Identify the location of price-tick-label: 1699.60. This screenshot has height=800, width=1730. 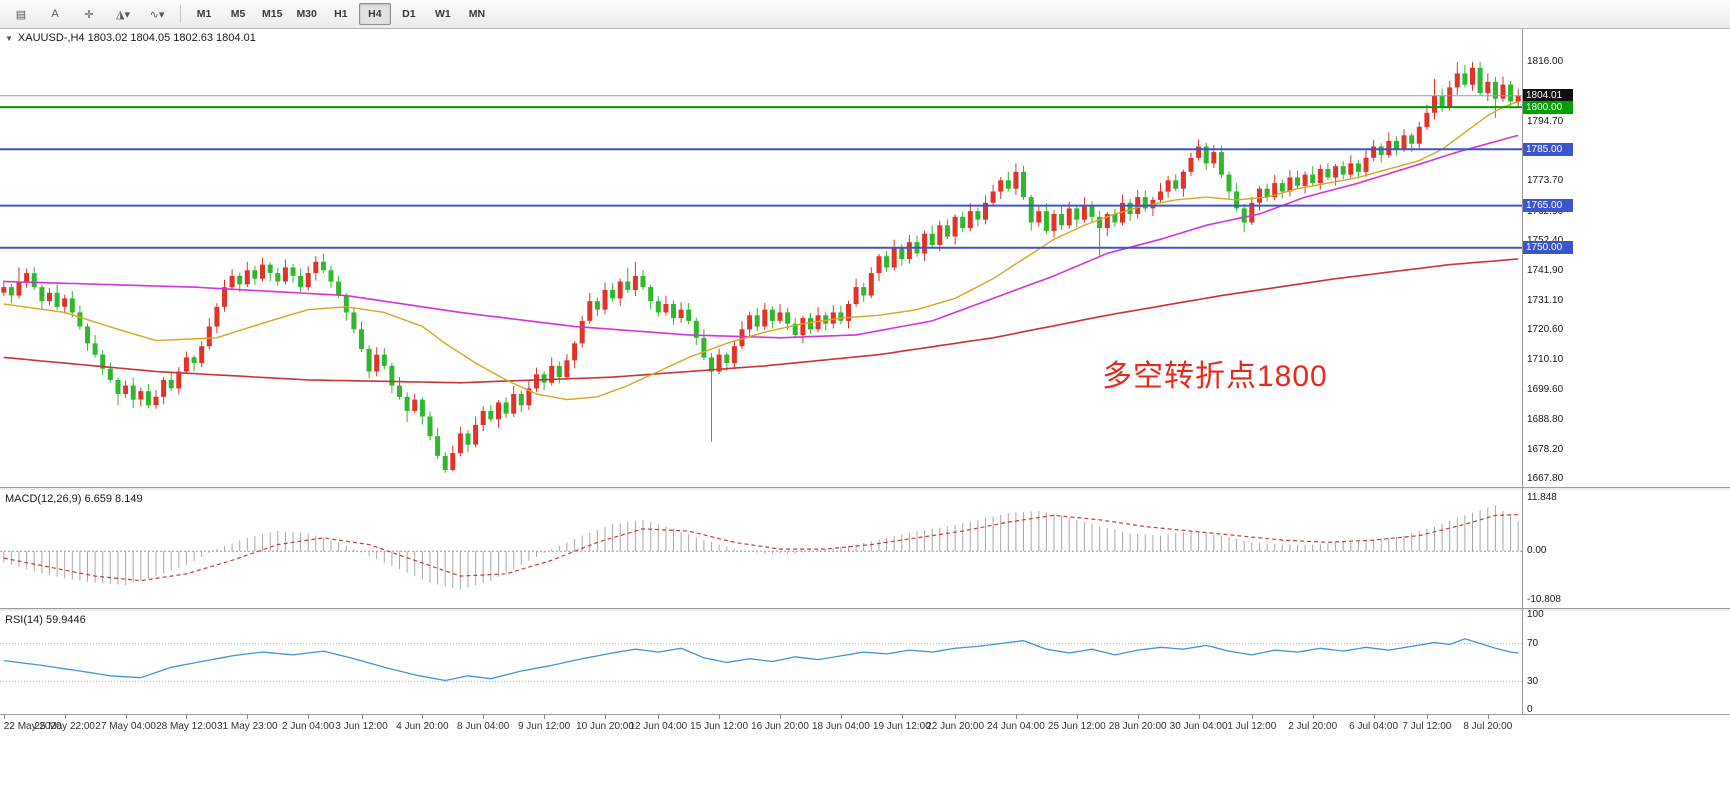
(1545, 389).